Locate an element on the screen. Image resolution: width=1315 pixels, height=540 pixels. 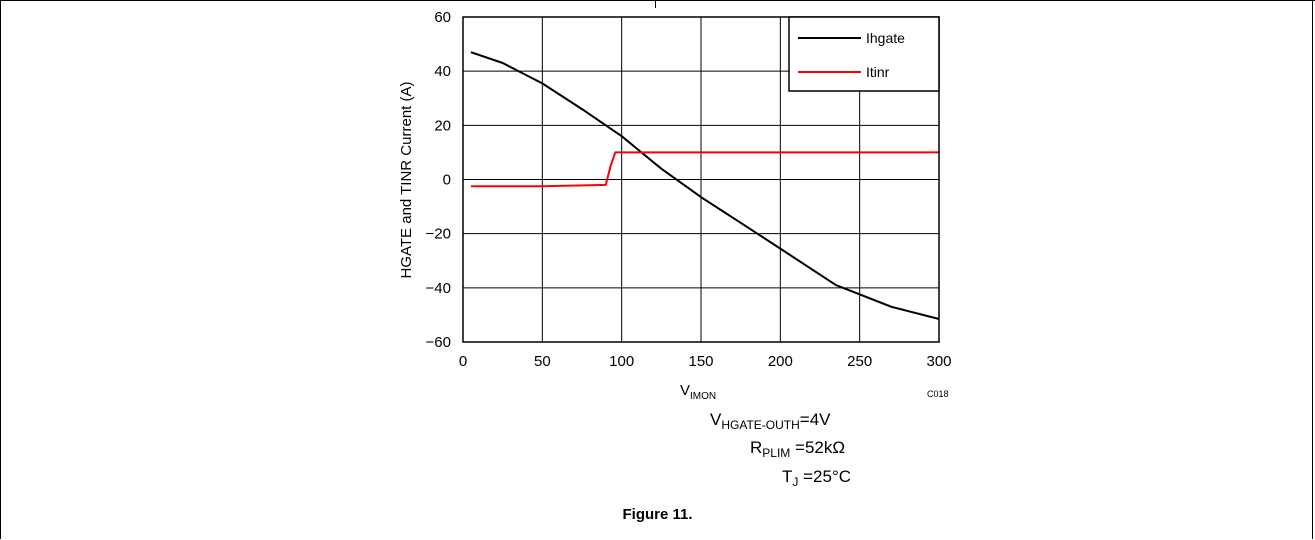
x-tick-label: 150 is located at coordinates (700, 361).